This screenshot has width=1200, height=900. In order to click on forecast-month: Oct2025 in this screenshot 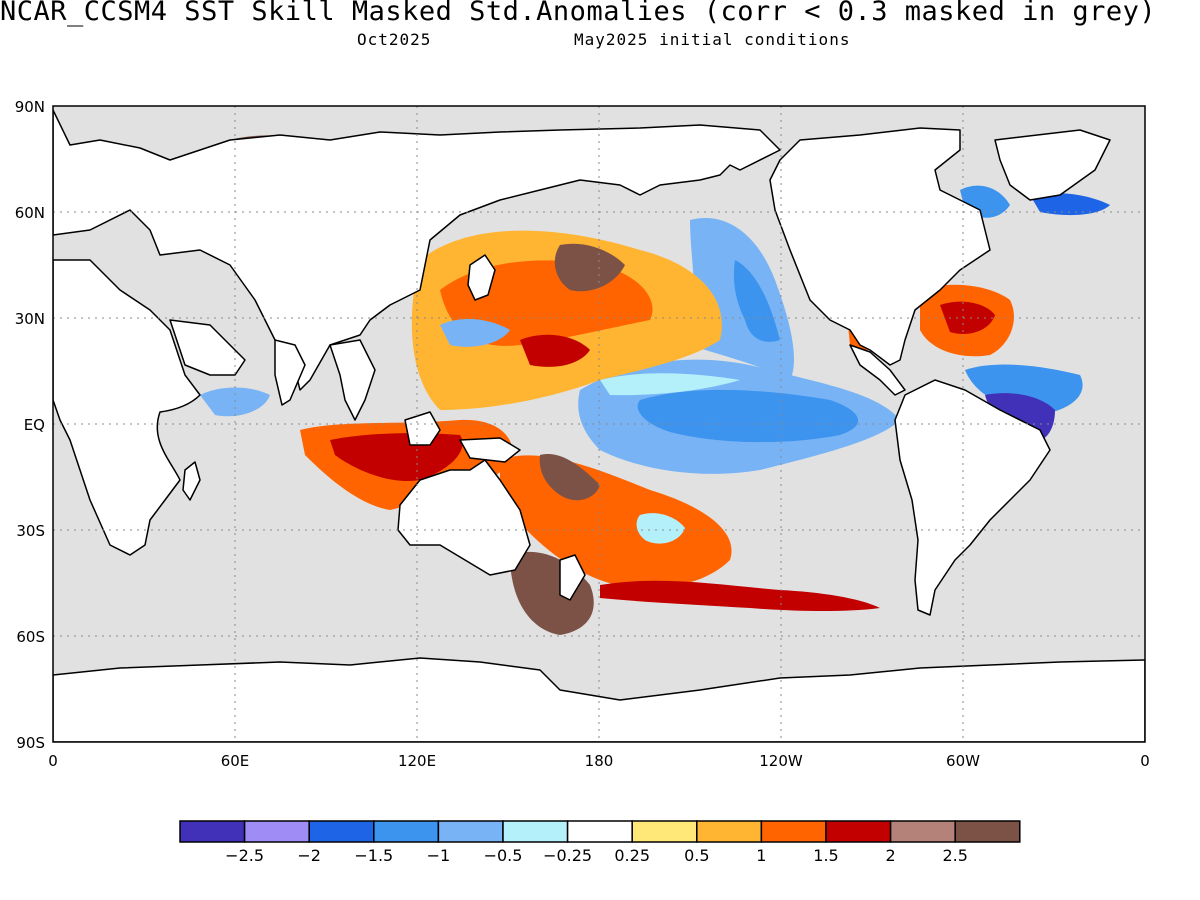, I will do `click(394, 39)`.